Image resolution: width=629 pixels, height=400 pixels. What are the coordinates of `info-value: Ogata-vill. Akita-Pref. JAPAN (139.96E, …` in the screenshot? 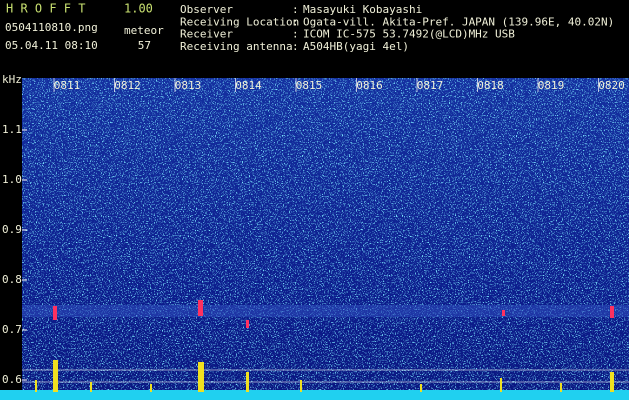 It's located at (458, 21).